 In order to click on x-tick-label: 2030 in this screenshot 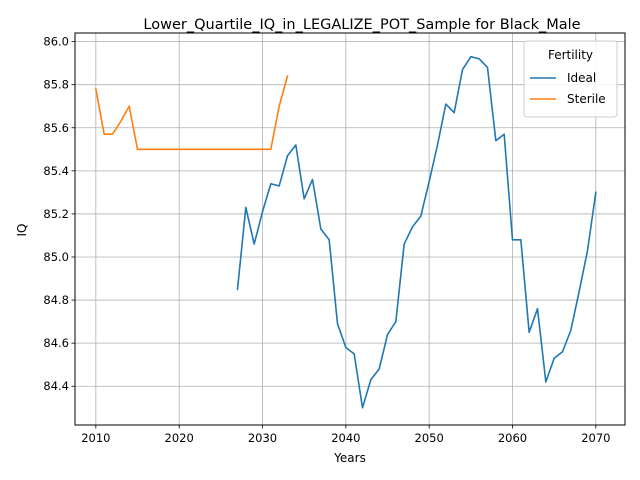, I will do `click(262, 438)`.